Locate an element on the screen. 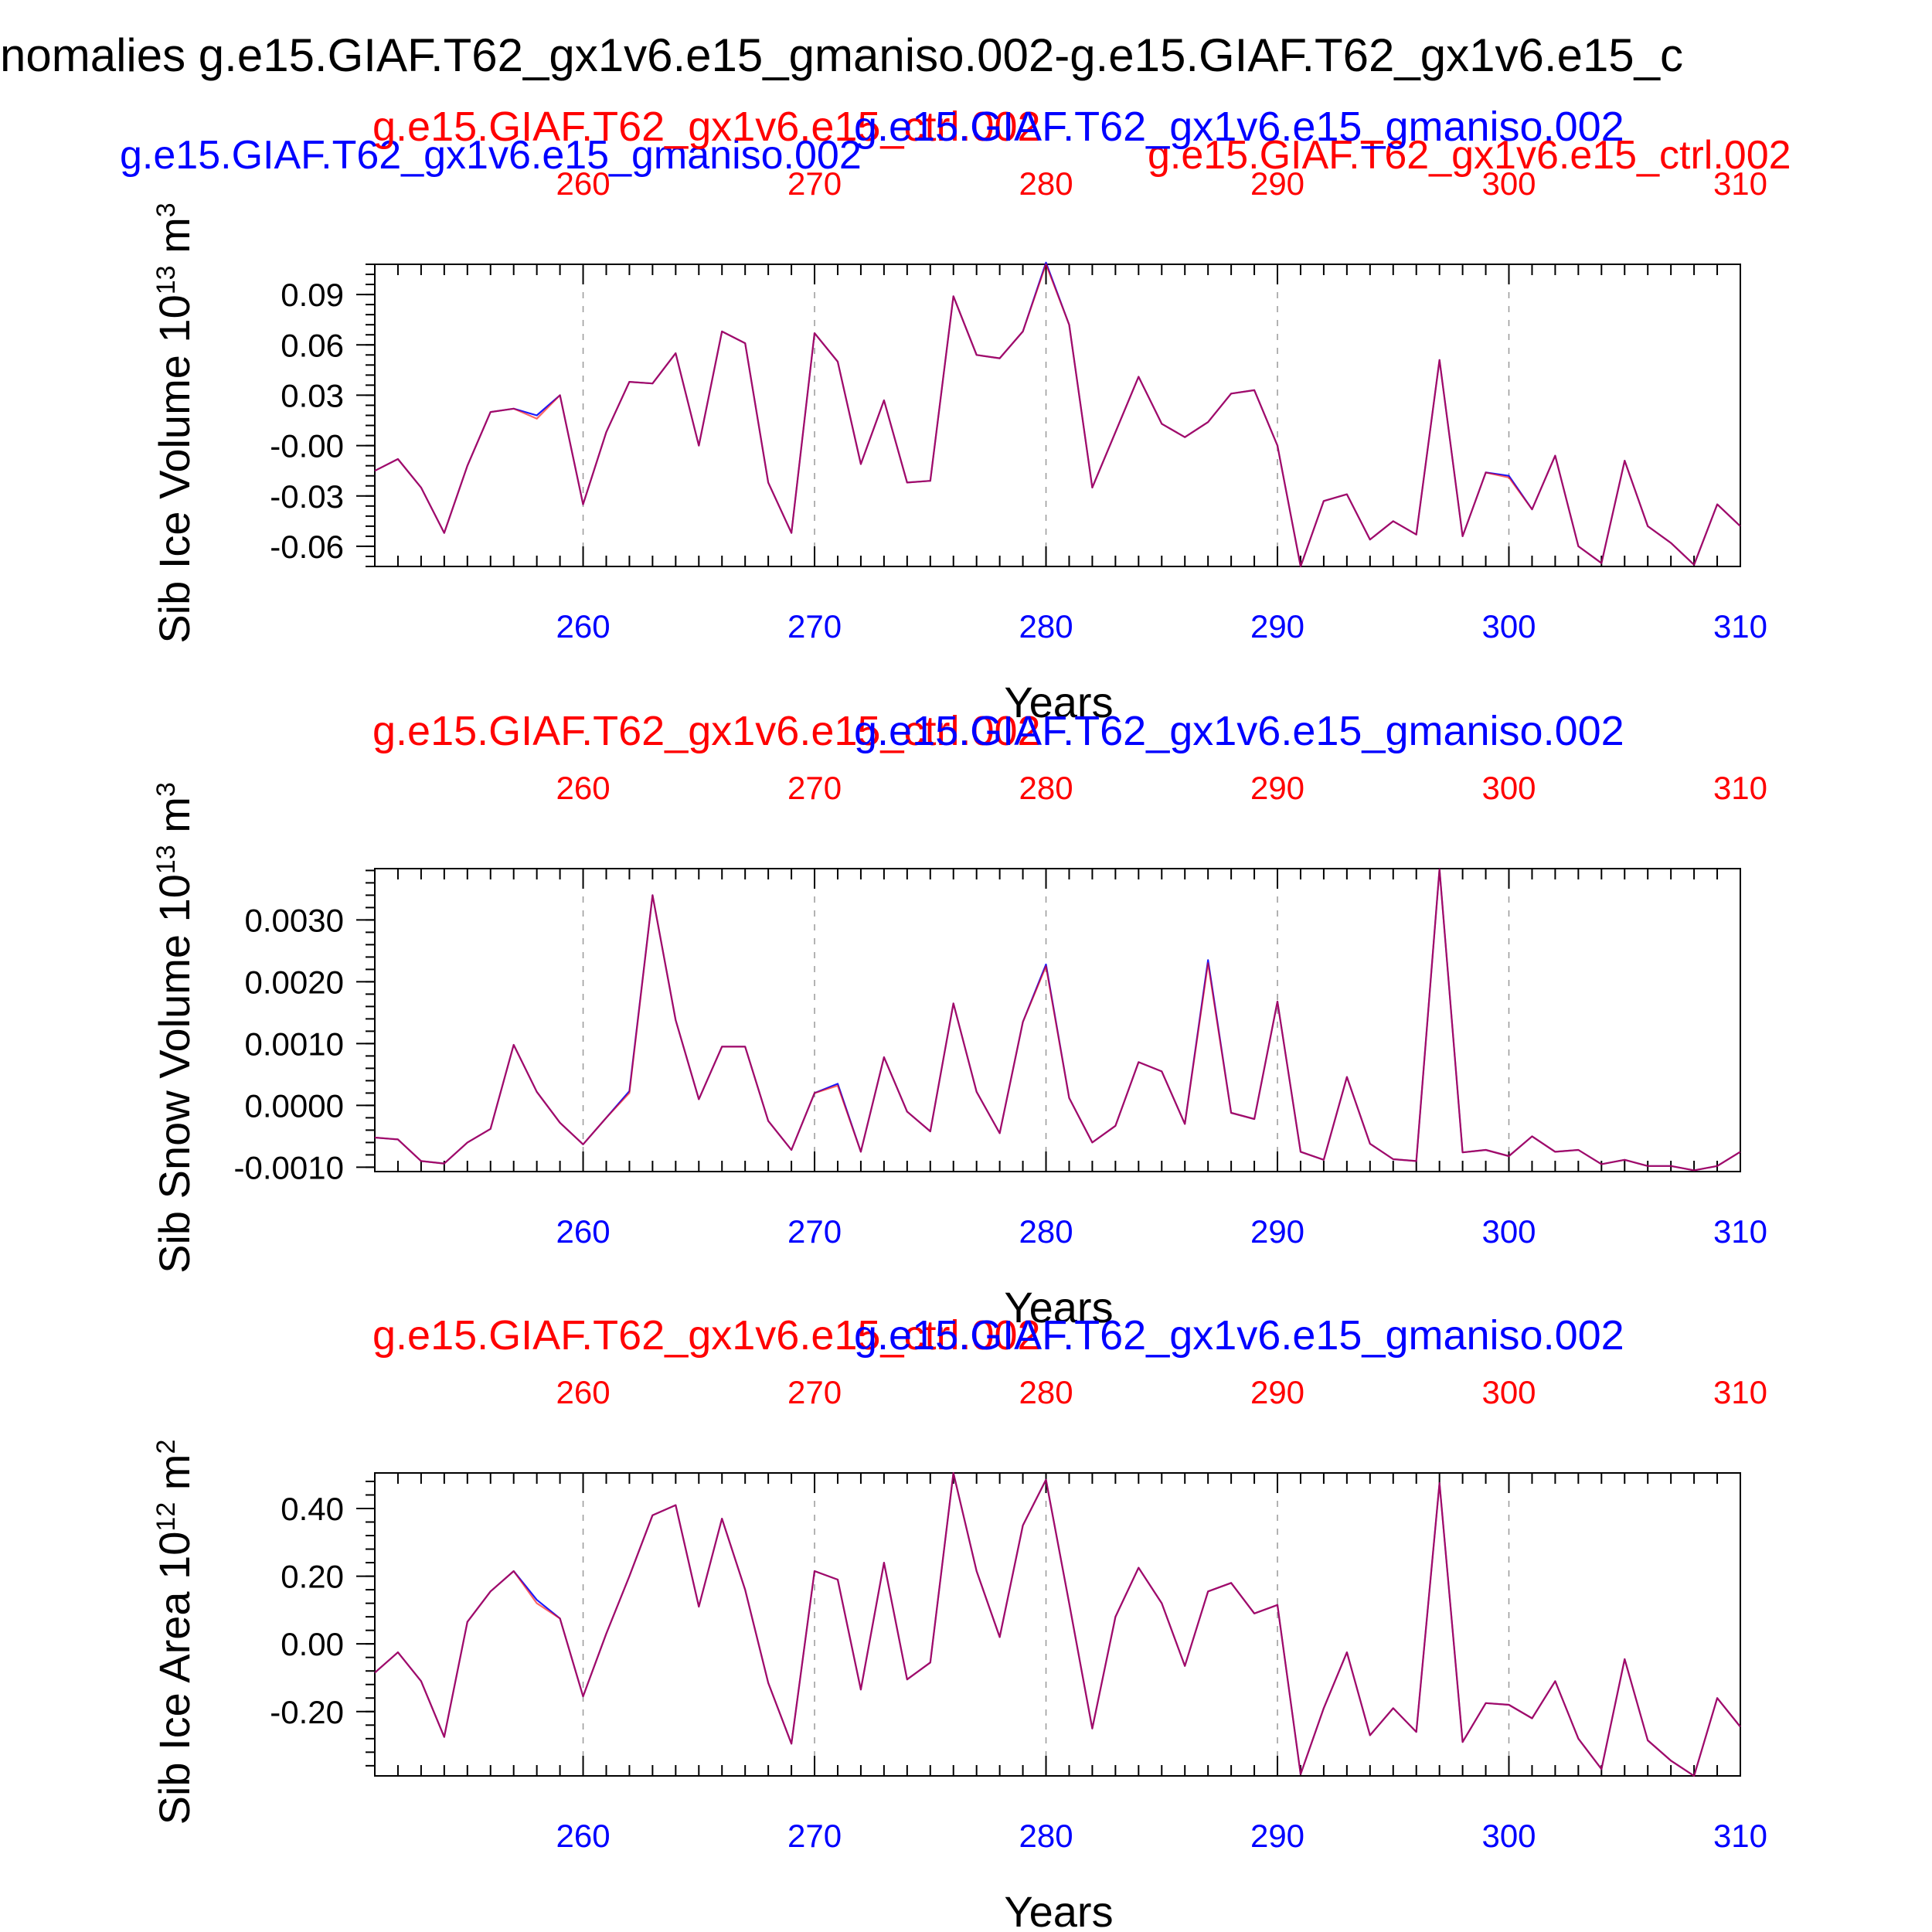 Image resolution: width=1932 pixels, height=1932 pixels. y-tick-label: 0.20 is located at coordinates (312, 1577).